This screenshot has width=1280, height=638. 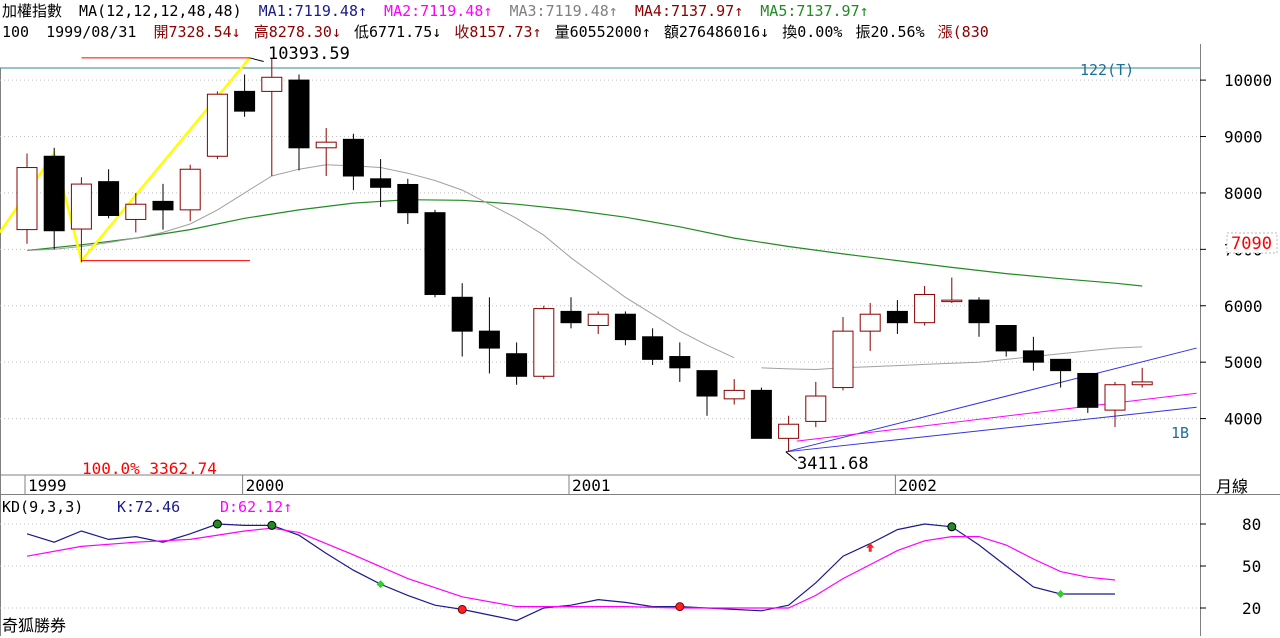 What do you see at coordinates (1243, 193) in the screenshot?
I see `price-tick-label: 8000` at bounding box center [1243, 193].